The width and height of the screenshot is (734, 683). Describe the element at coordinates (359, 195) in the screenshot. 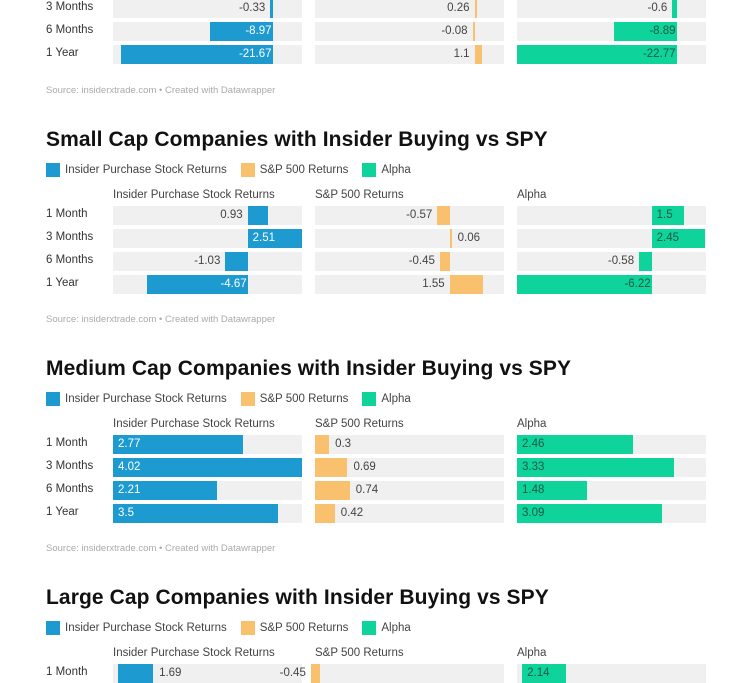

I see `column-header: S&P 500 Returns` at that location.